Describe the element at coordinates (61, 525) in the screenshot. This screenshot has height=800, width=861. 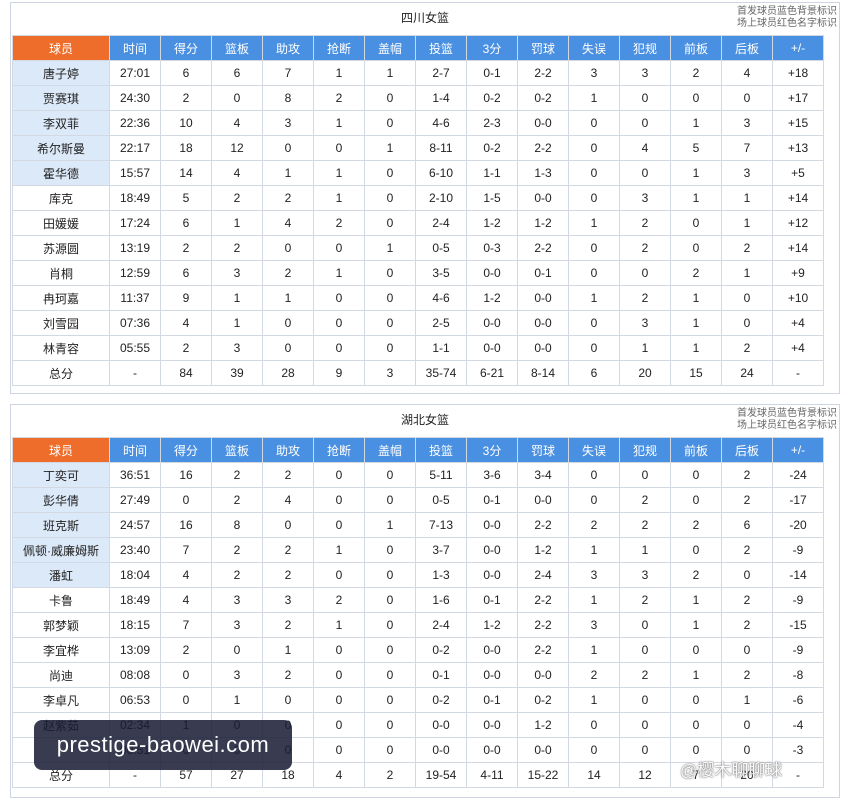
I see `player-name-cell: 班克斯` at that location.